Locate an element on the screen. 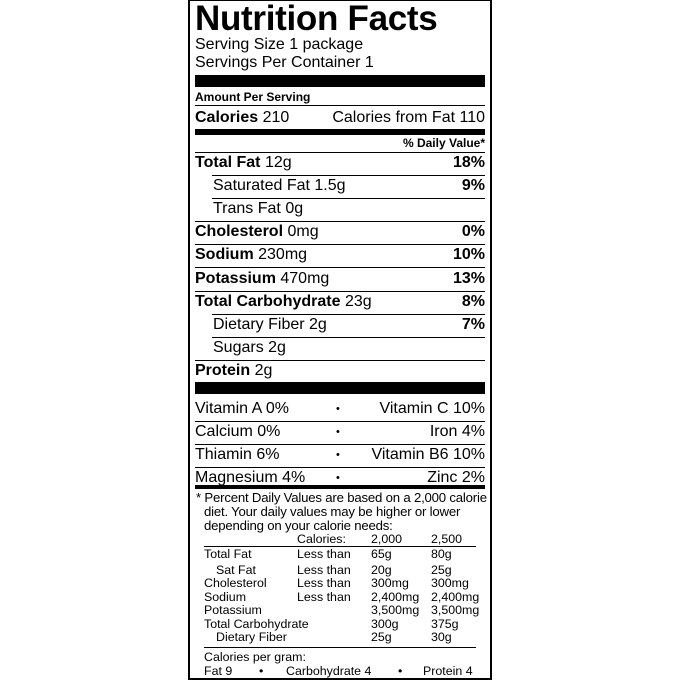 The image size is (679, 680). amount-per-serving: Amount Per Serving is located at coordinates (253, 97).